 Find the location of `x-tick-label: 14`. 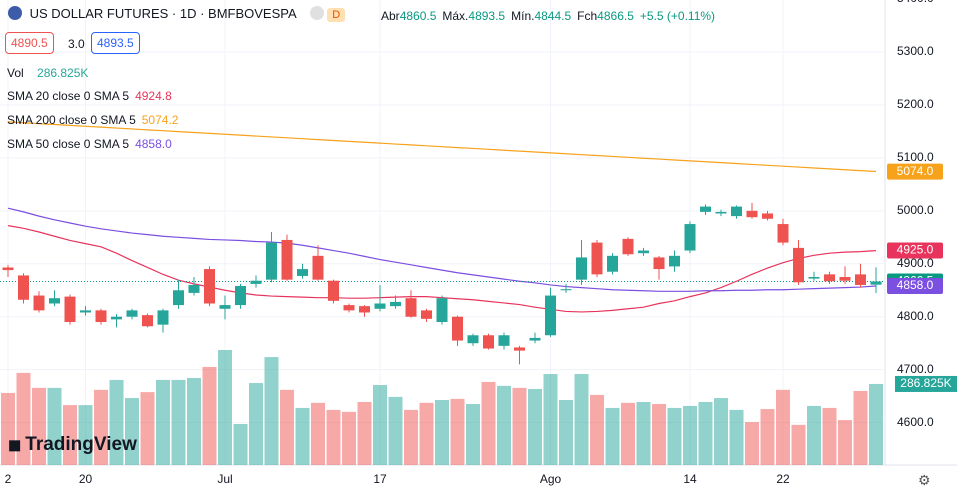

x-tick-label: 14 is located at coordinates (690, 479).